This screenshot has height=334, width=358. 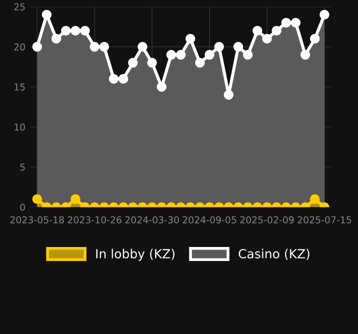 What do you see at coordinates (19, 6) in the screenshot?
I see `y-tick-label: 25` at bounding box center [19, 6].